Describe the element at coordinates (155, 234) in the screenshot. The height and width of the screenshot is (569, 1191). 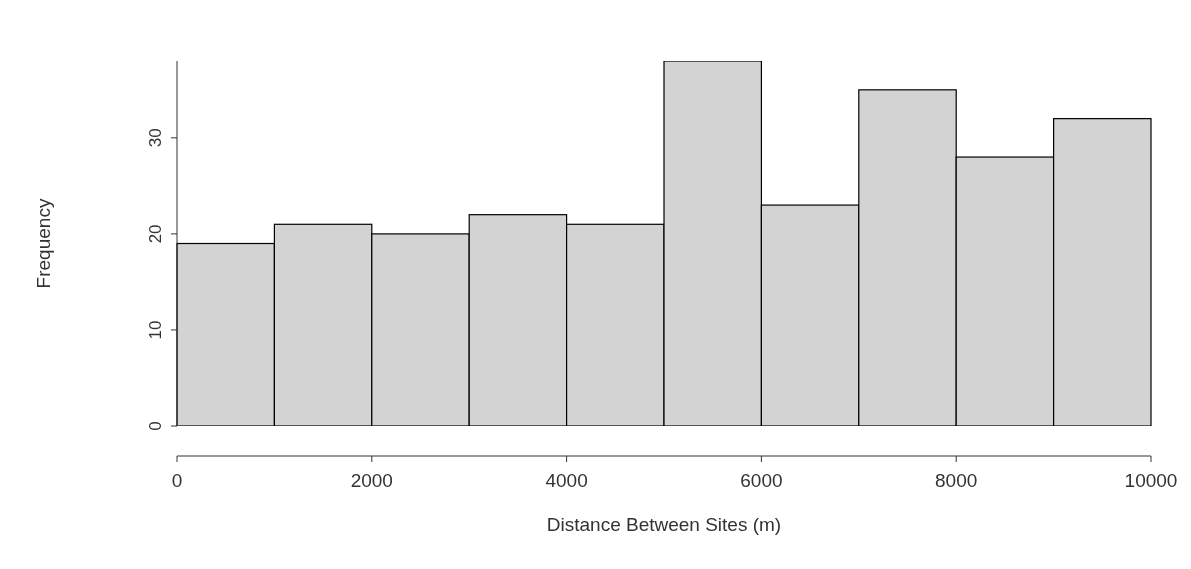
I see `y-tick-label: 20` at that location.